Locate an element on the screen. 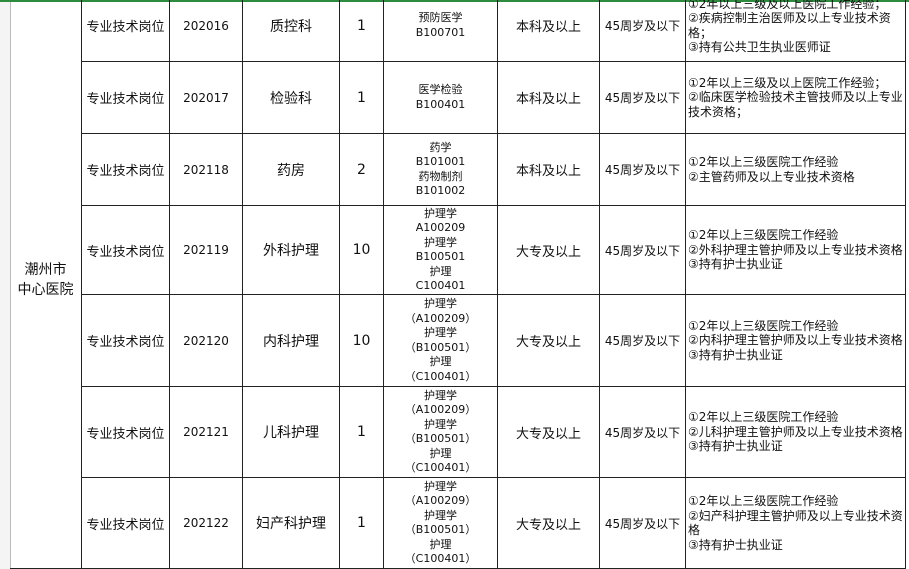 This screenshot has height=569, width=909. cell-text: 202118 is located at coordinates (206, 169).